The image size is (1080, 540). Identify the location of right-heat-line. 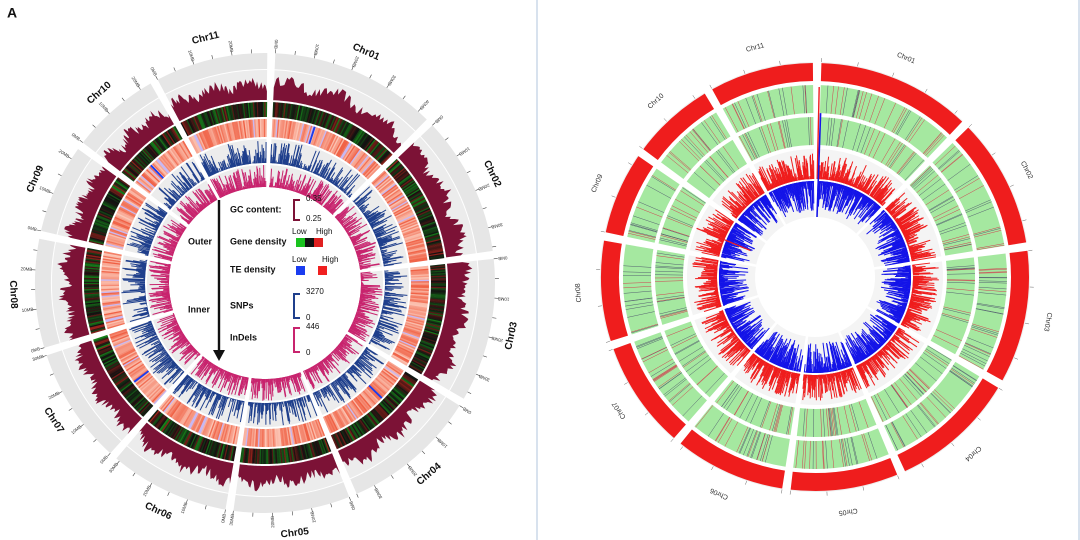
(988, 234).